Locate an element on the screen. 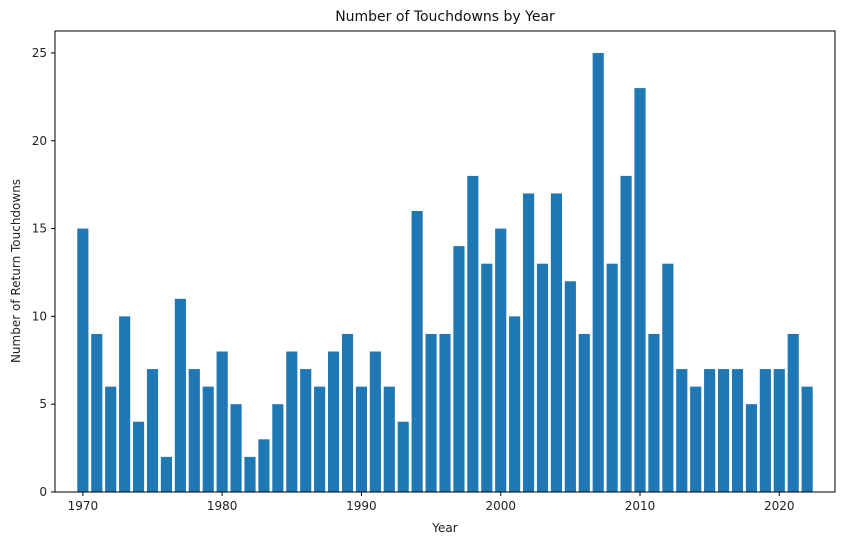 The height and width of the screenshot is (545, 842). y-tick-label-20: 20 is located at coordinates (39, 141).